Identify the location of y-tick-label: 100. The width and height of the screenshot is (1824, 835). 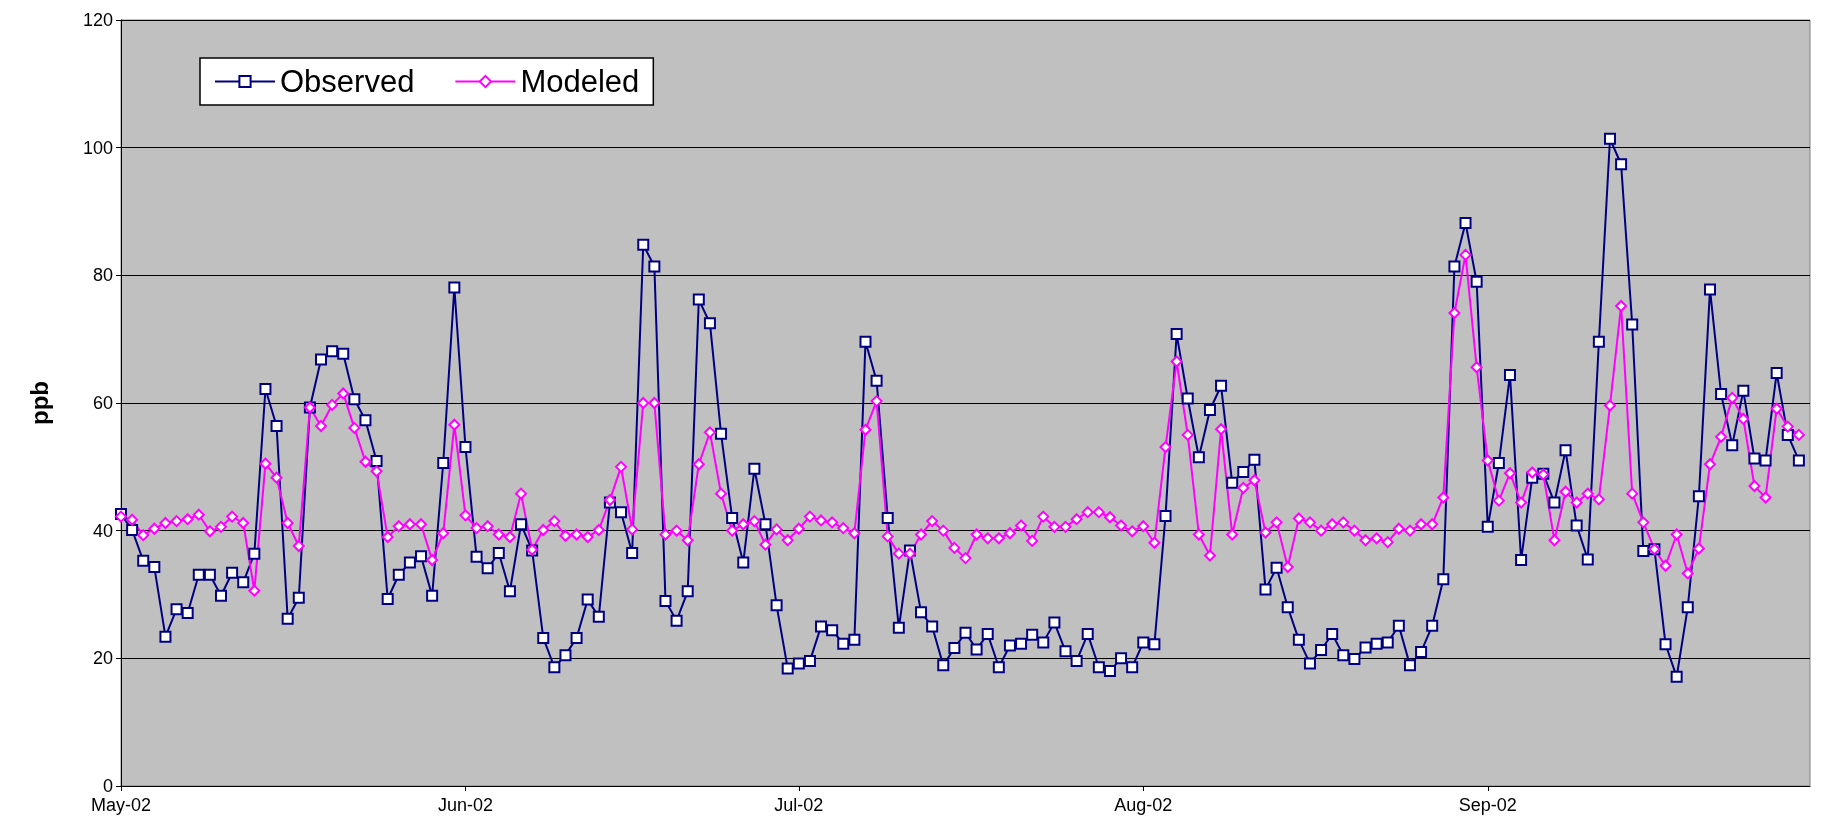
(97, 147).